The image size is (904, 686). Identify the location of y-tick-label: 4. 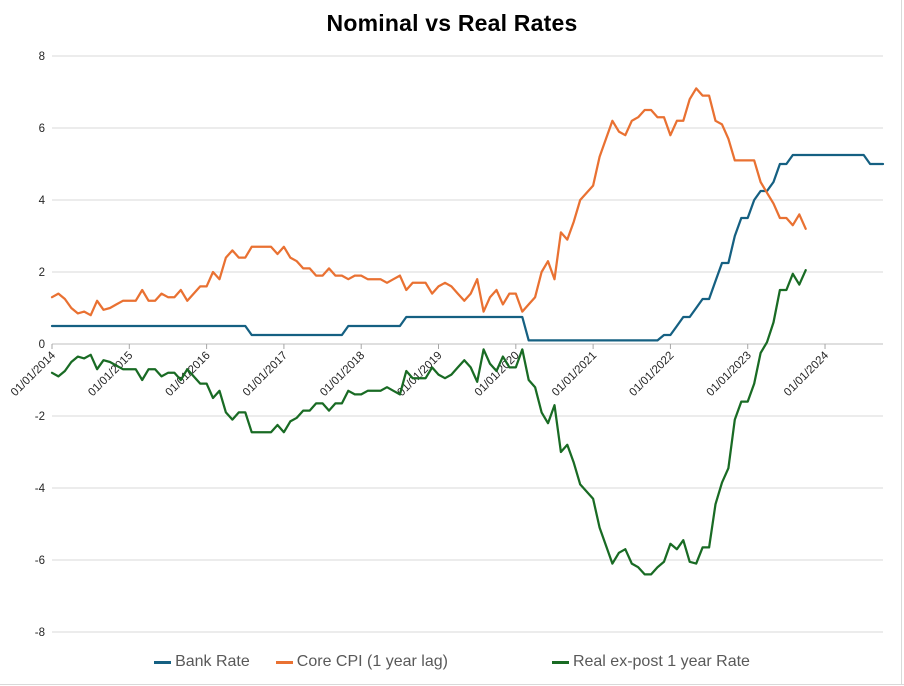
(42, 201).